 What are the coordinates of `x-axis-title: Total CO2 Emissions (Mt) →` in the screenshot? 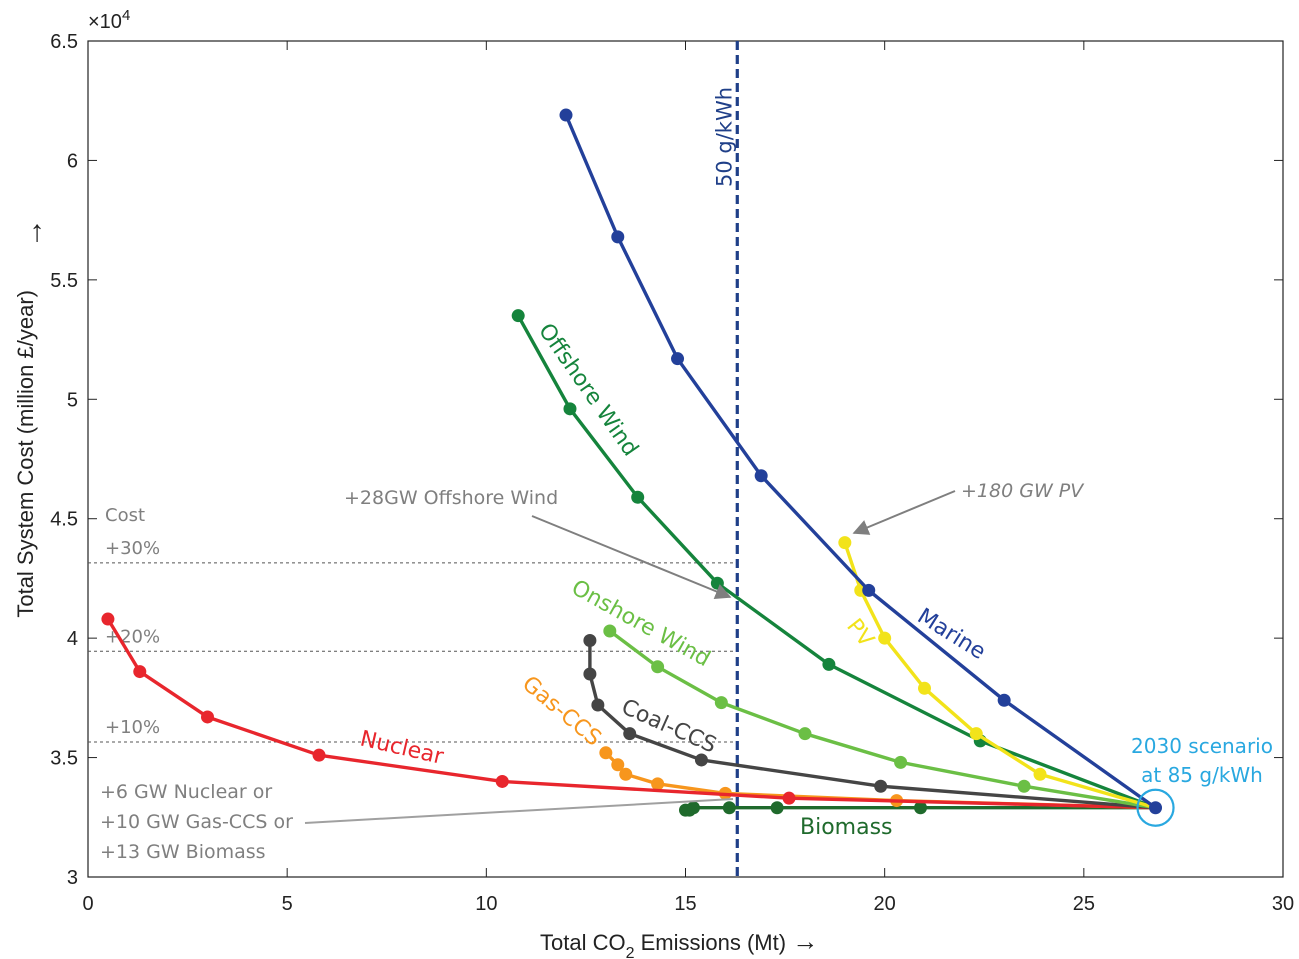 It's located at (679, 942).